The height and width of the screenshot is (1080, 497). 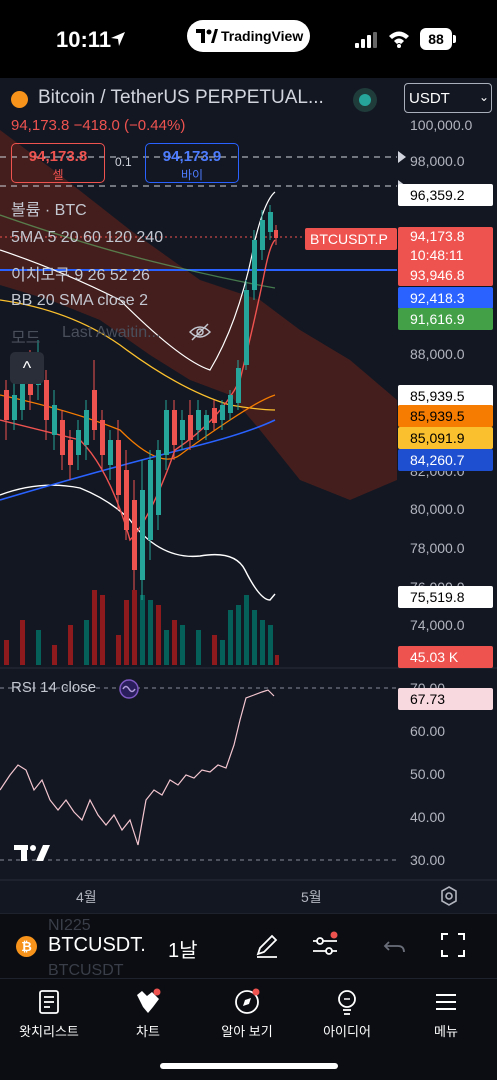 I want to click on buy-price: 94,173.9, so click(x=192, y=156).